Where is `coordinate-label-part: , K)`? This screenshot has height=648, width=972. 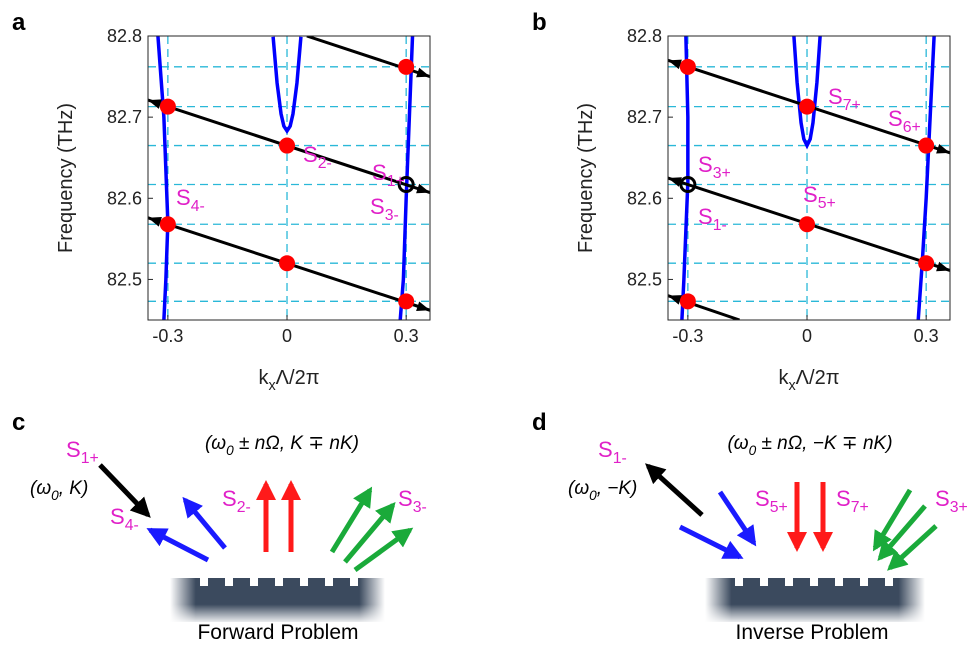
coordinate-label-part: , K) is located at coordinates (74, 488).